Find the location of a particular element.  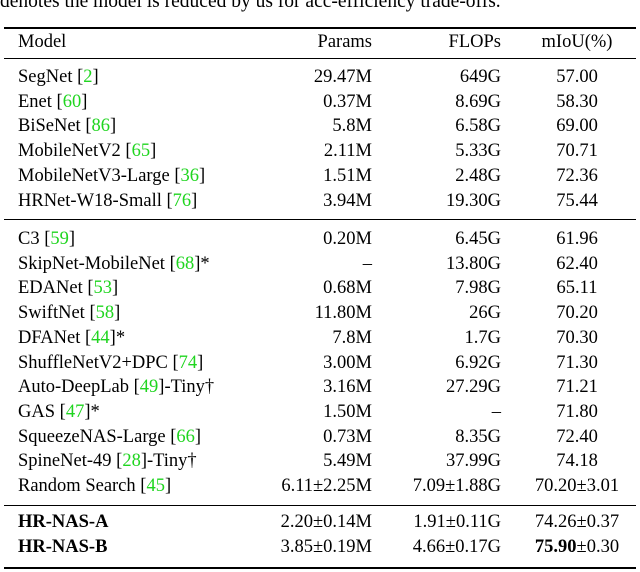

model-name: MobileNetV2 is located at coordinates (72, 151).